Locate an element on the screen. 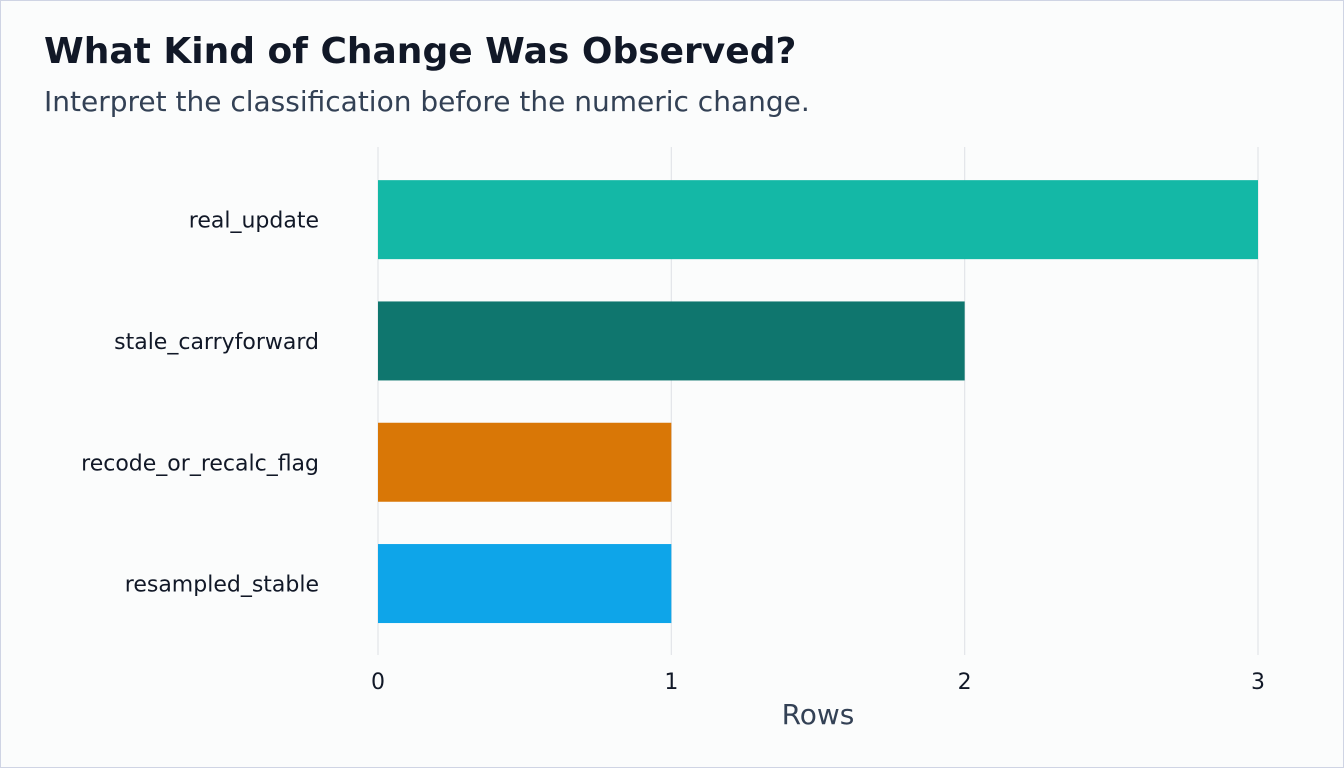 This screenshot has width=1344, height=768. category-label: real_update is located at coordinates (254, 221).